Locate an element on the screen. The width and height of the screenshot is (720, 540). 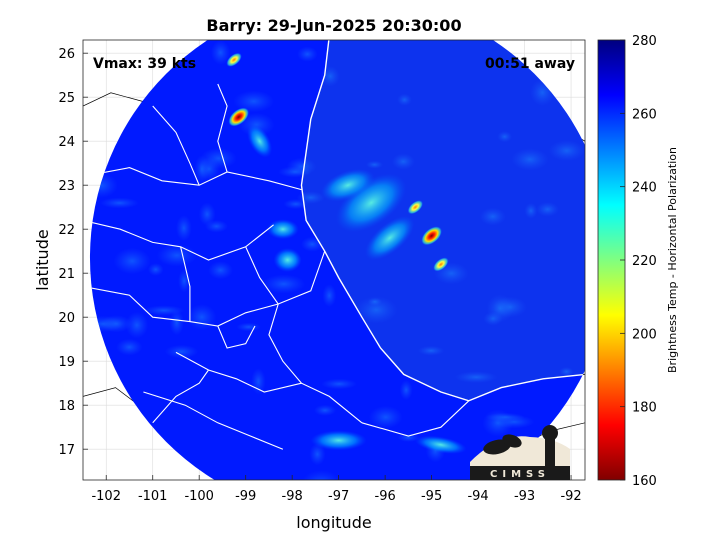
colorbar-tick-label: 220 is located at coordinates (644, 261).